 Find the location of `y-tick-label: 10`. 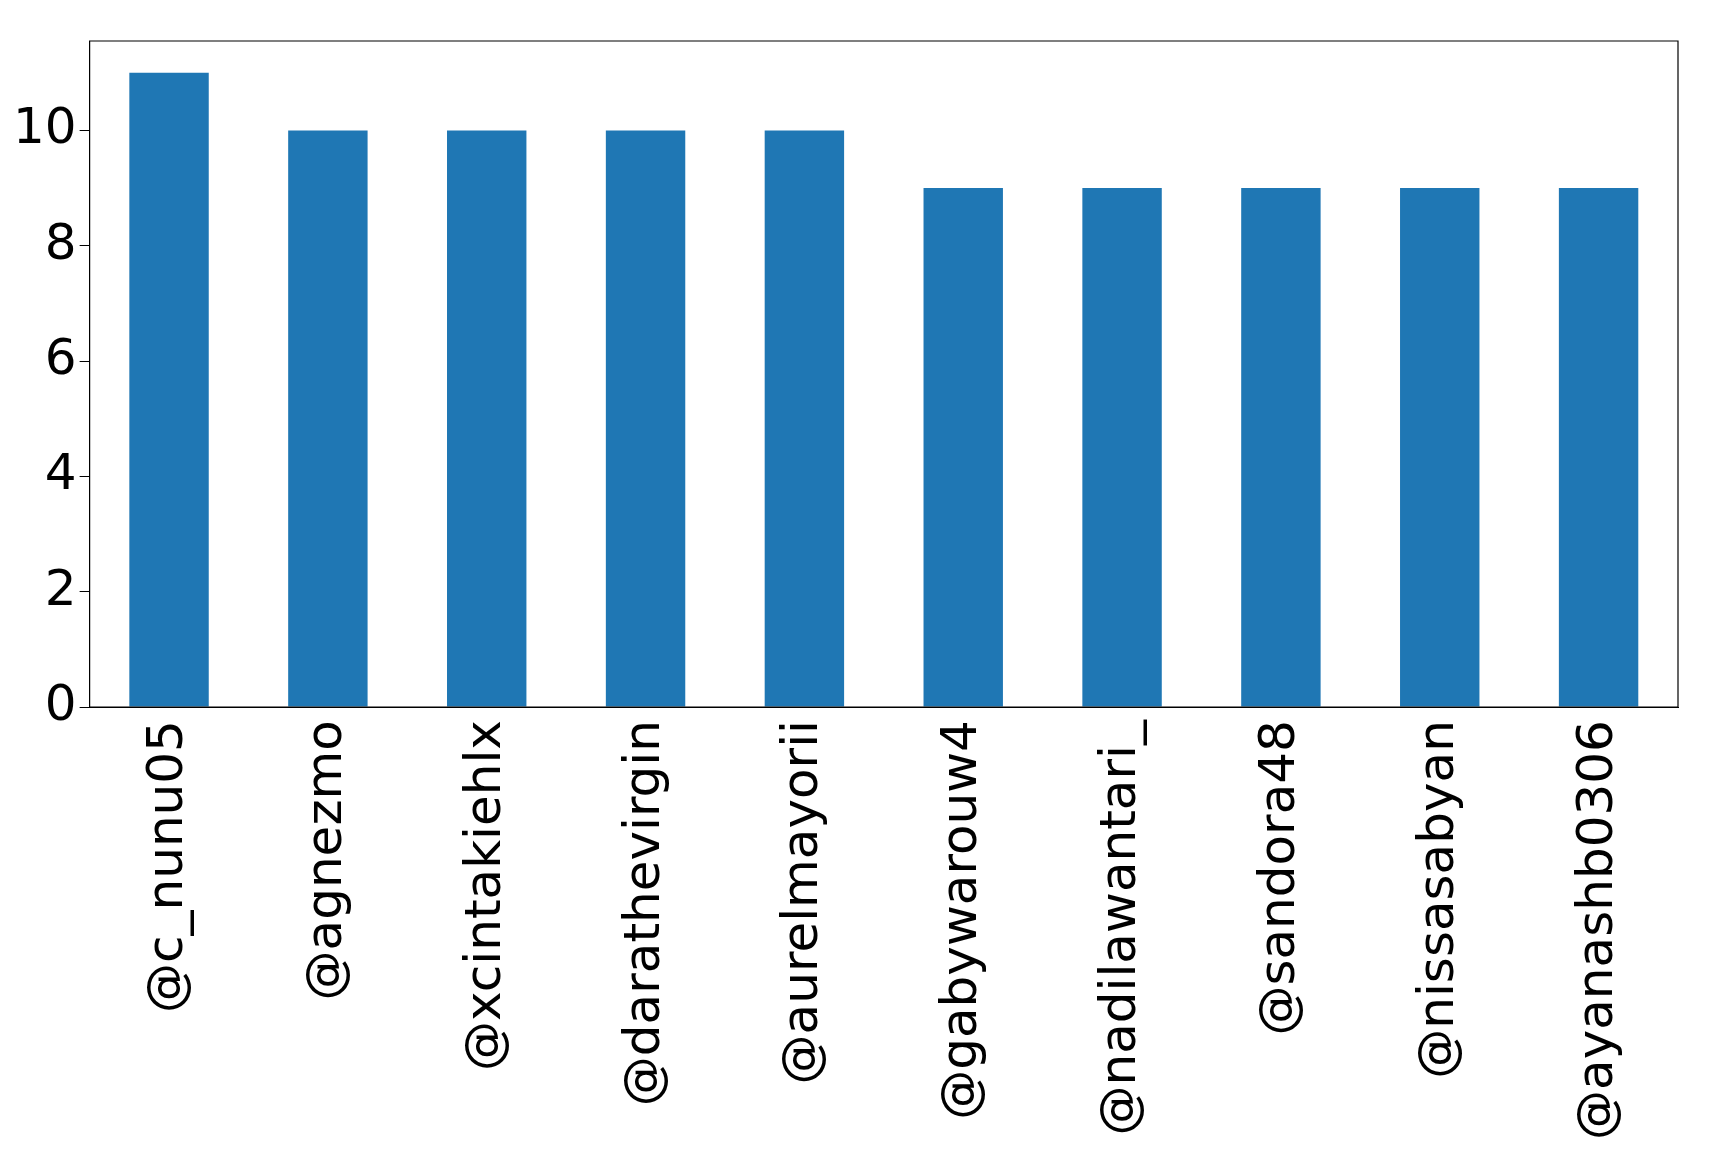

y-tick-label: 10 is located at coordinates (45, 126).